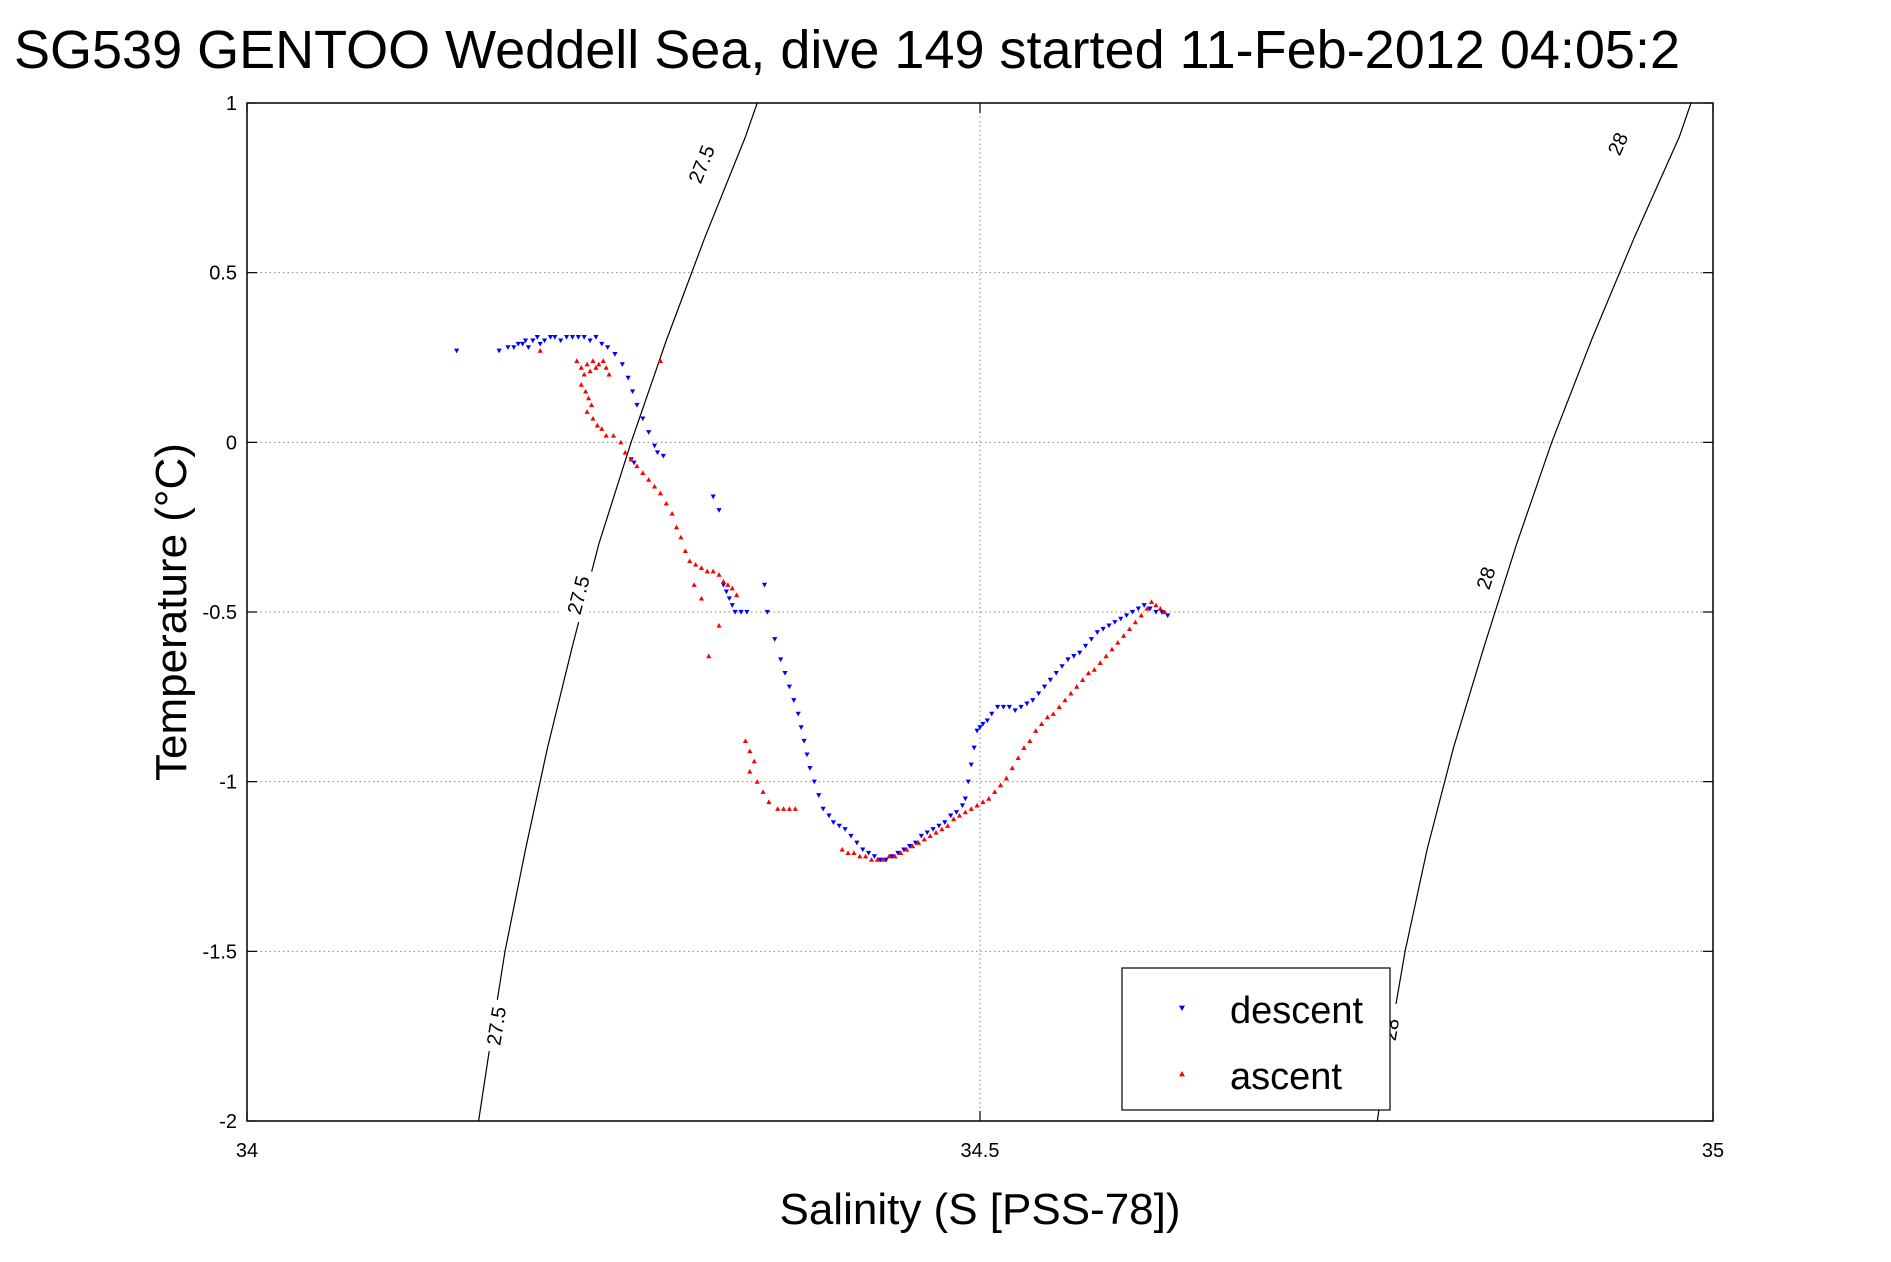  Describe the element at coordinates (1182, 1074) in the screenshot. I see `ascent-legend-marker` at that location.